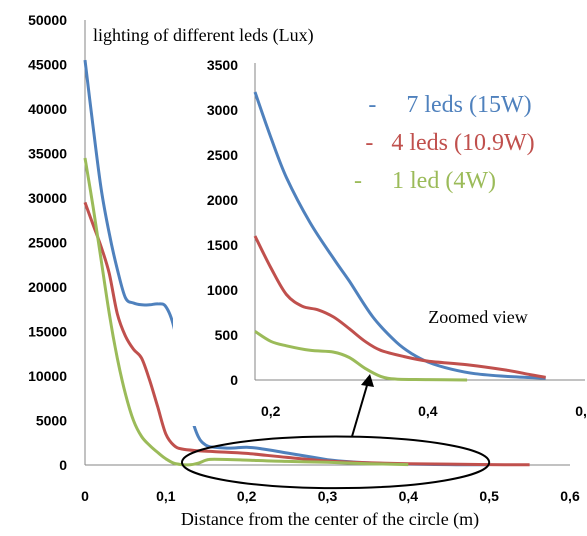  I want to click on x-tick-label-0-1: 0,1, so click(166, 496).